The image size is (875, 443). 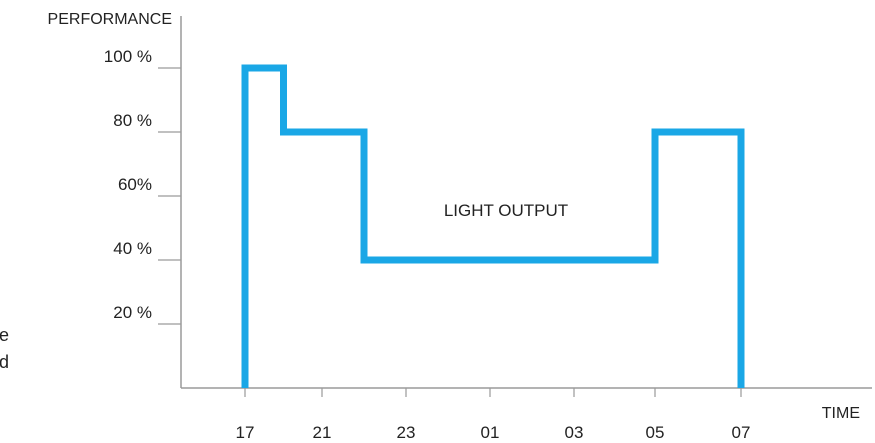 What do you see at coordinates (4, 362) in the screenshot?
I see `cut-text-line-2: d` at bounding box center [4, 362].